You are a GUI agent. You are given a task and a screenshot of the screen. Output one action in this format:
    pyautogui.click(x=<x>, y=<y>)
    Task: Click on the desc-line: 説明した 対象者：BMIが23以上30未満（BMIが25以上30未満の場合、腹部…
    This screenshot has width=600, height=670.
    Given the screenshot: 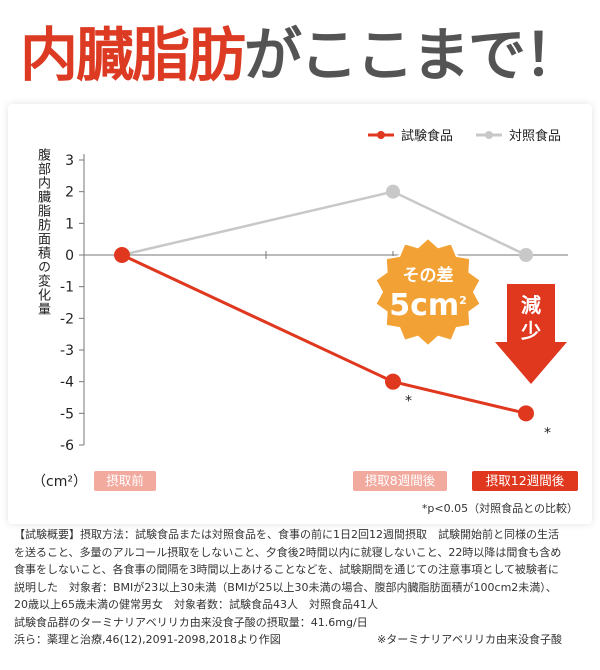 What is the action you would take?
    pyautogui.click(x=285, y=587)
    